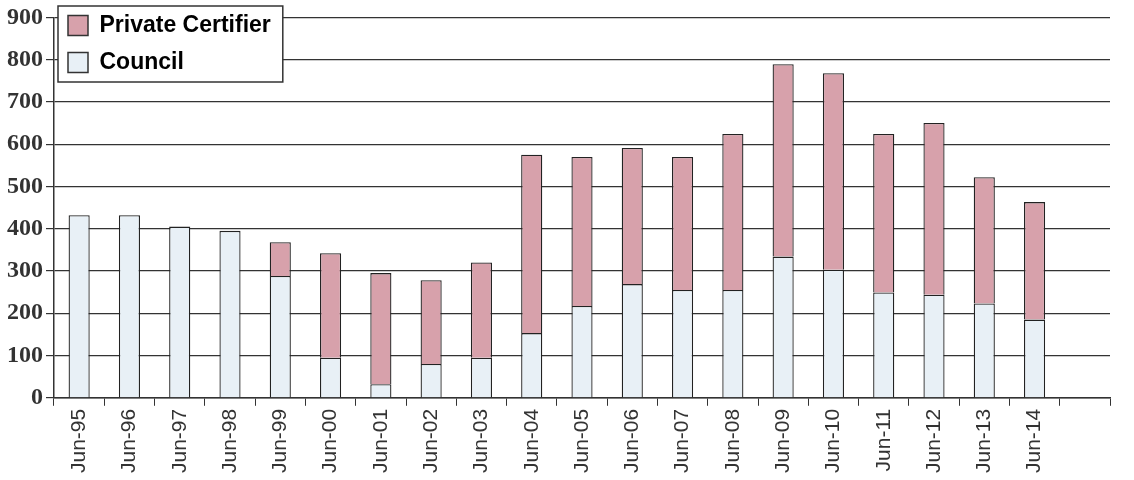 The image size is (1134, 480). What do you see at coordinates (379, 441) in the screenshot?
I see `x-tick-label: Jun-01` at bounding box center [379, 441].